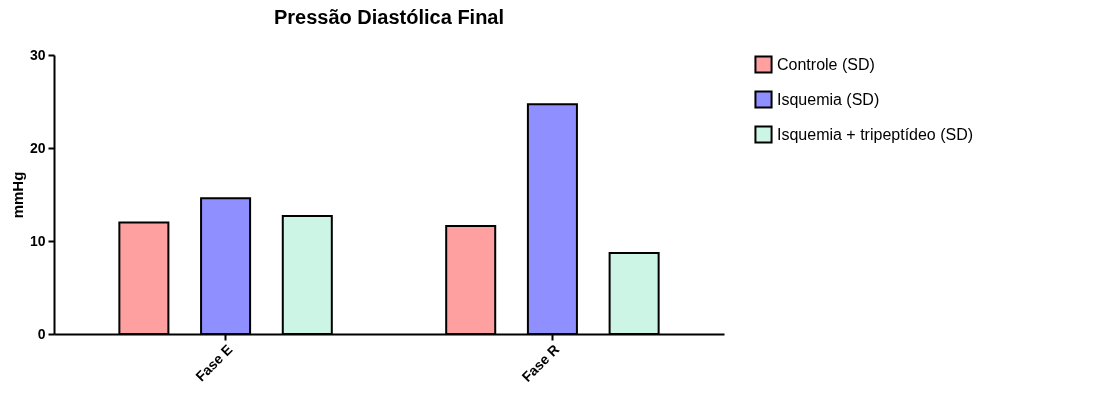 The height and width of the screenshot is (418, 1102). What do you see at coordinates (37, 147) in the screenshot?
I see `y-tick-label: 20` at bounding box center [37, 147].